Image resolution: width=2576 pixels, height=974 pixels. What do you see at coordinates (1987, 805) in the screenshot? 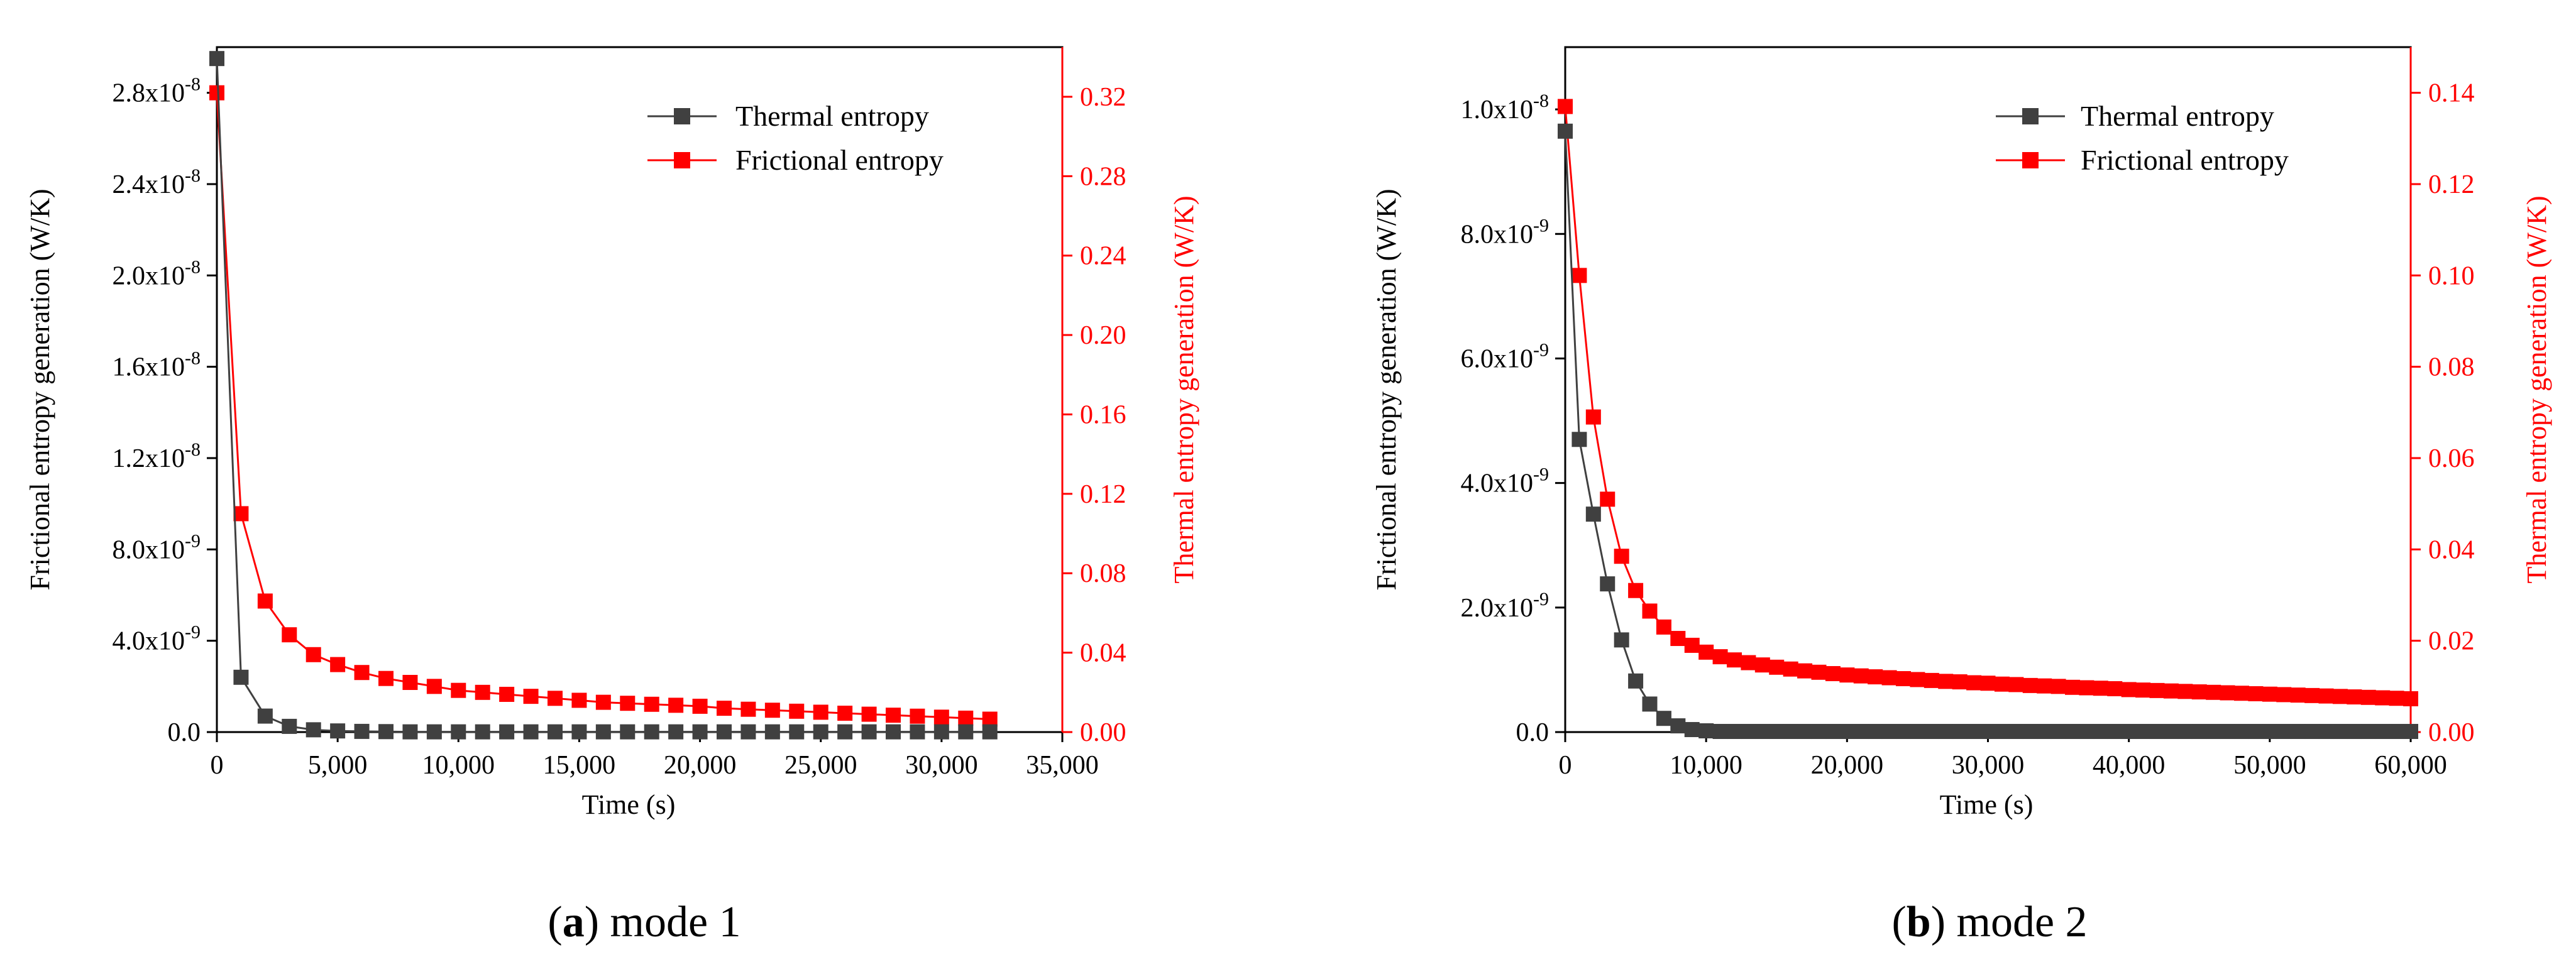
I see `x-axis-title: Time (s)` at bounding box center [1987, 805].